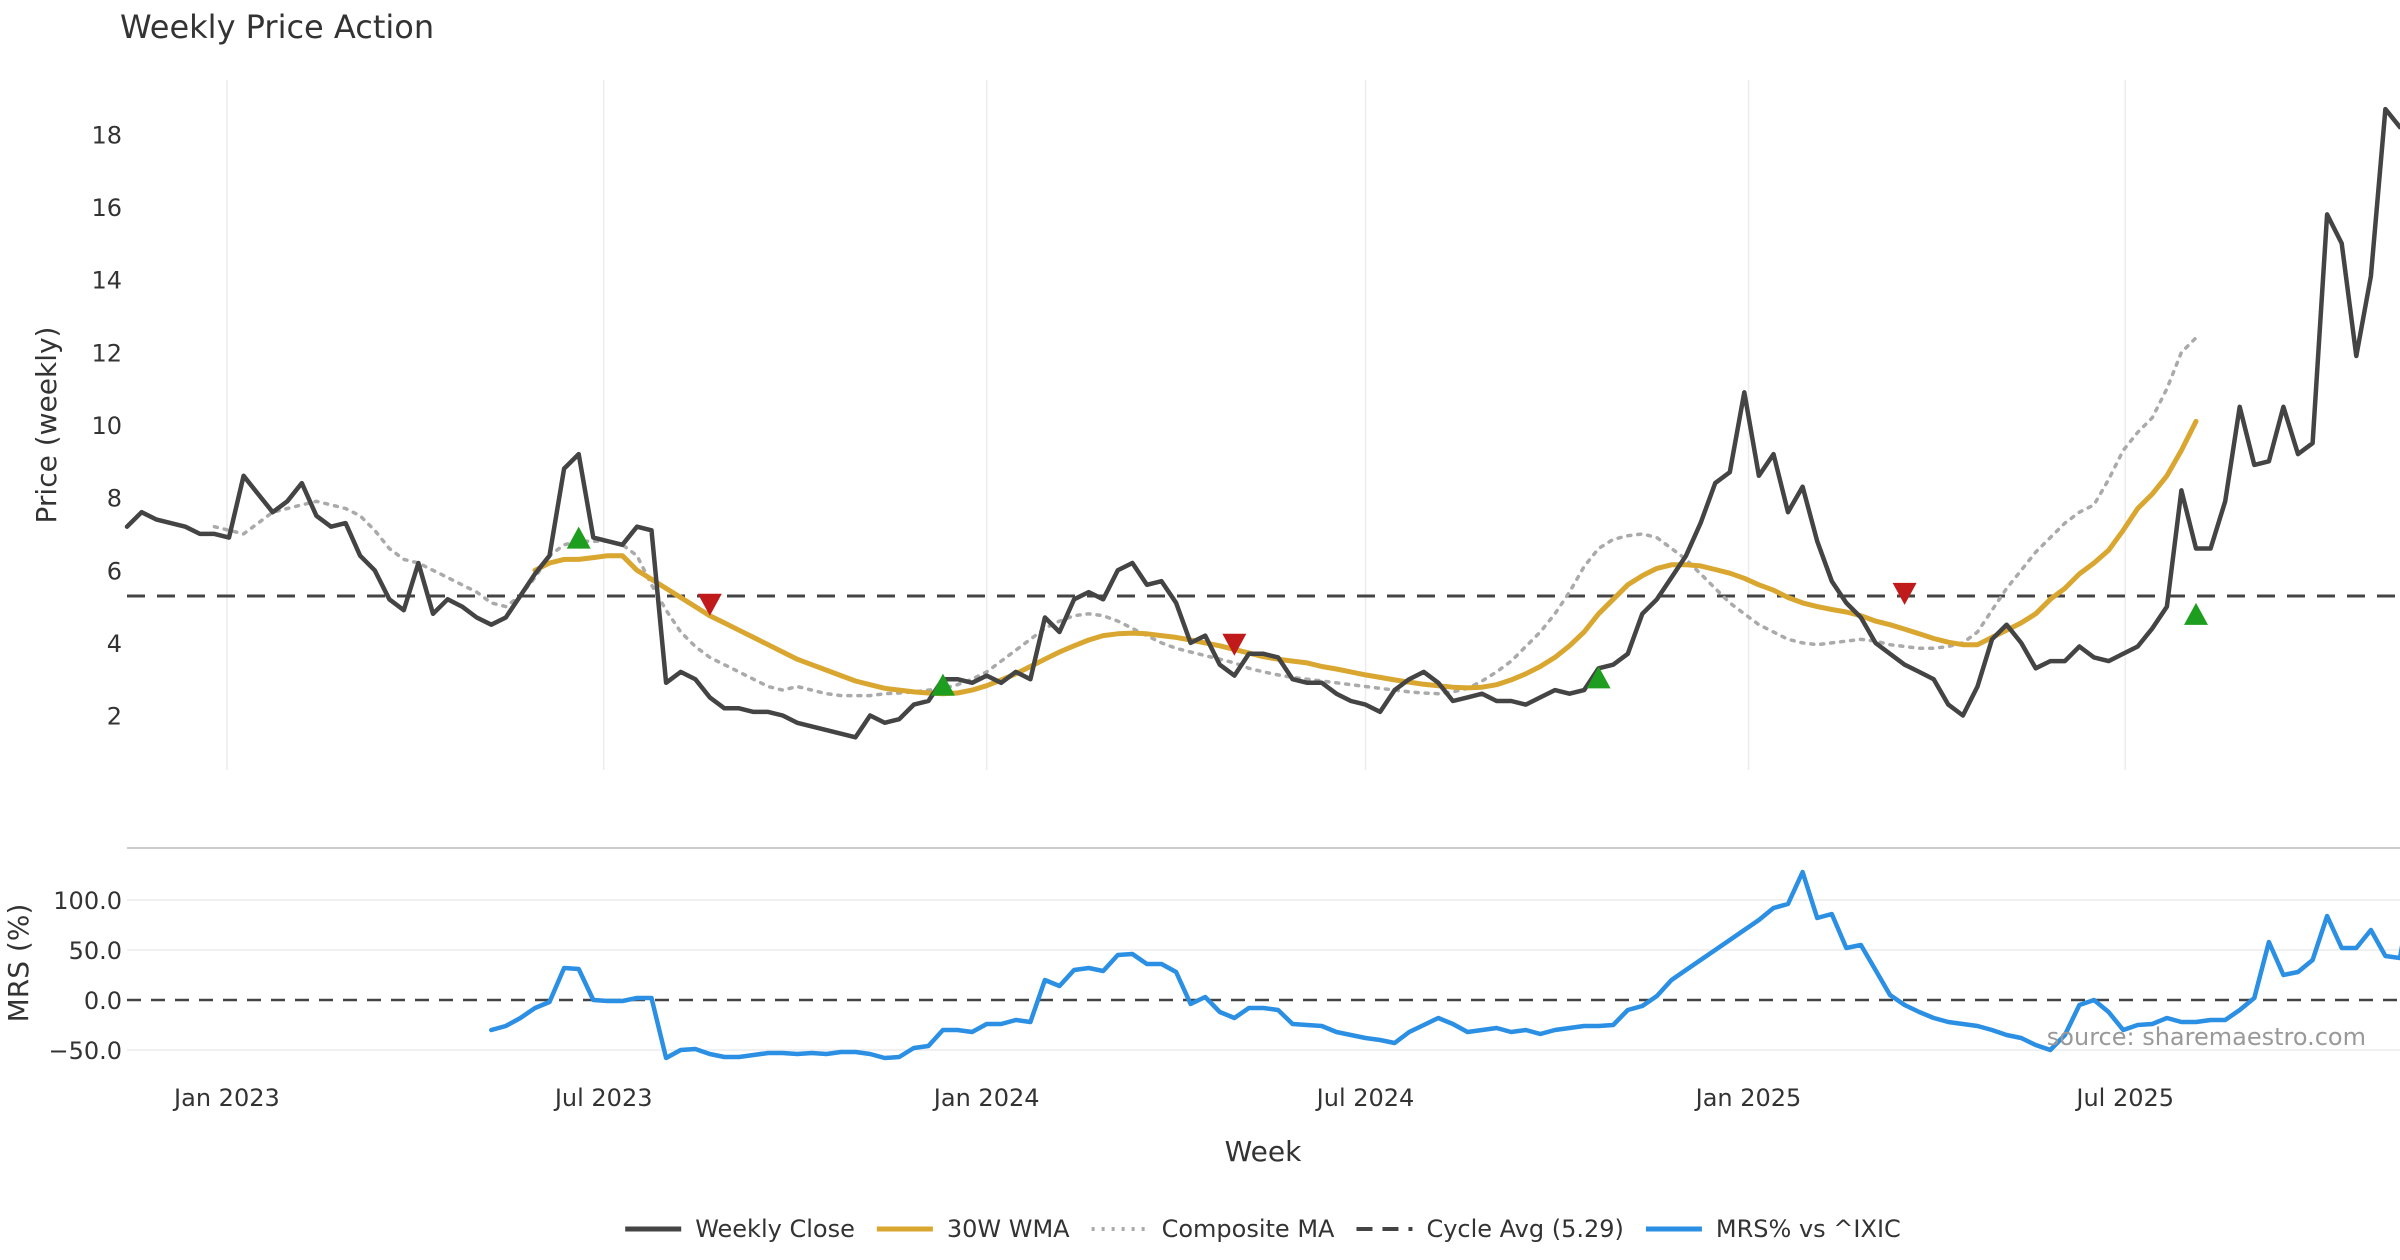 Image resolution: width=2400 pixels, height=1260 pixels. Describe the element at coordinates (18, 963) in the screenshot. I see `mrs-y-axis-label: MRS (%)` at that location.